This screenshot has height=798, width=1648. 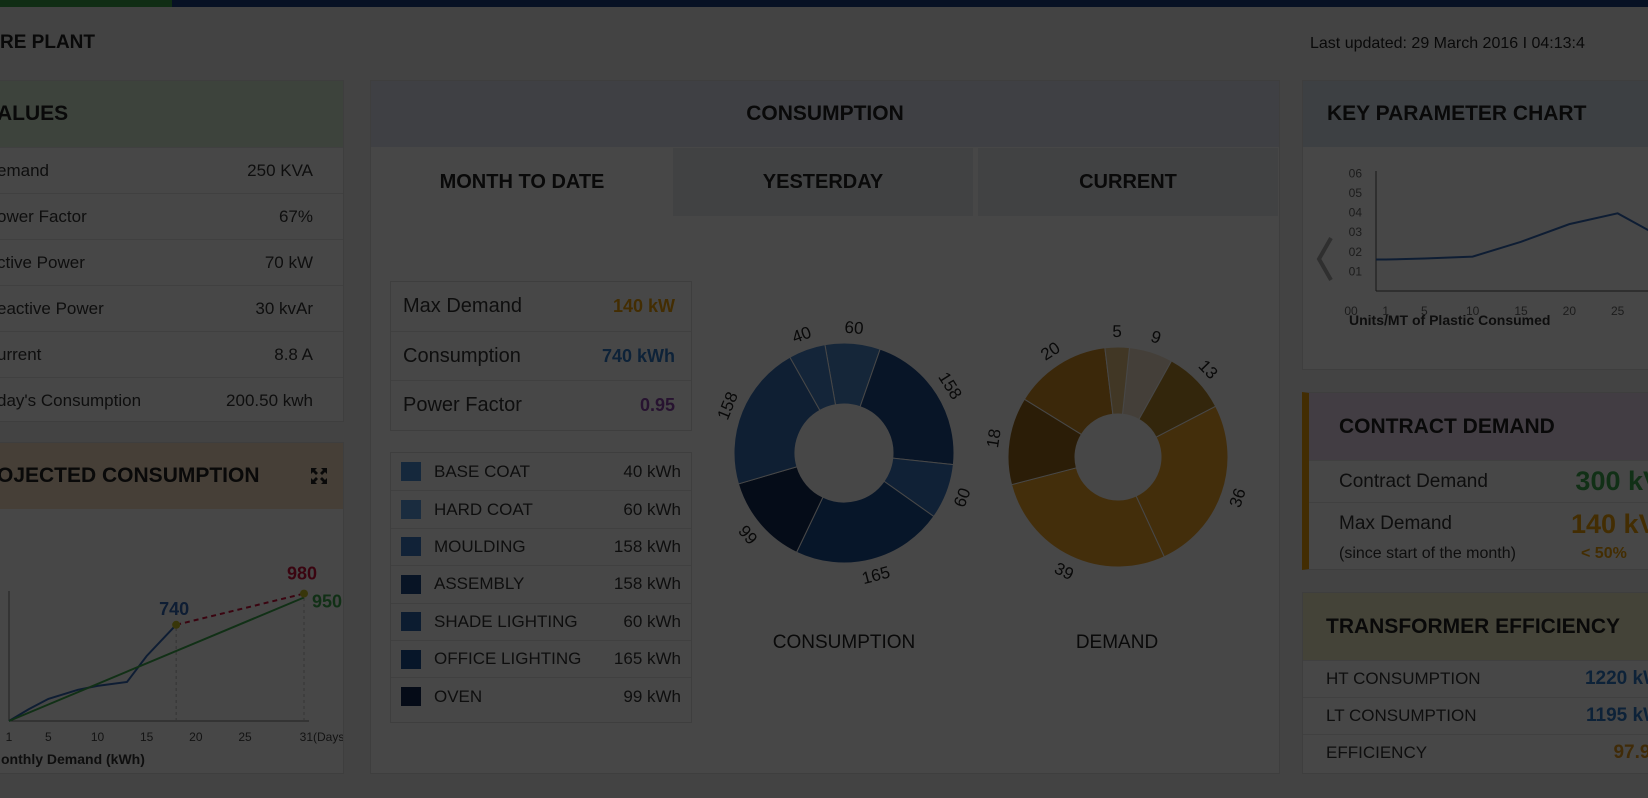 What do you see at coordinates (1356, 213) in the screenshot?
I see `kp-y-tick: 04` at bounding box center [1356, 213].